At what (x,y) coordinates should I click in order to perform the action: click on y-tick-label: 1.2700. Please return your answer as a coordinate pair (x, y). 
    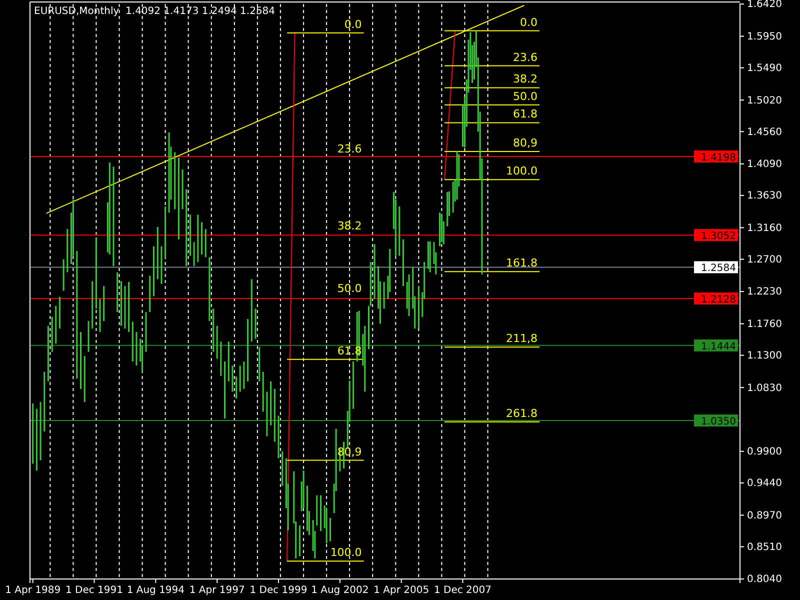
    Looking at the image, I should click on (764, 260).